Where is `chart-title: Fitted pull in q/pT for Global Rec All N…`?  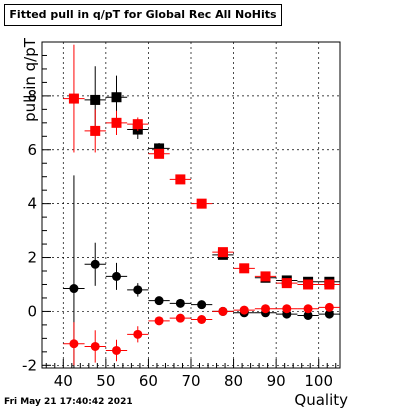
chart-title: Fitted pull in q/pT for Global Rec All N… is located at coordinates (143, 15).